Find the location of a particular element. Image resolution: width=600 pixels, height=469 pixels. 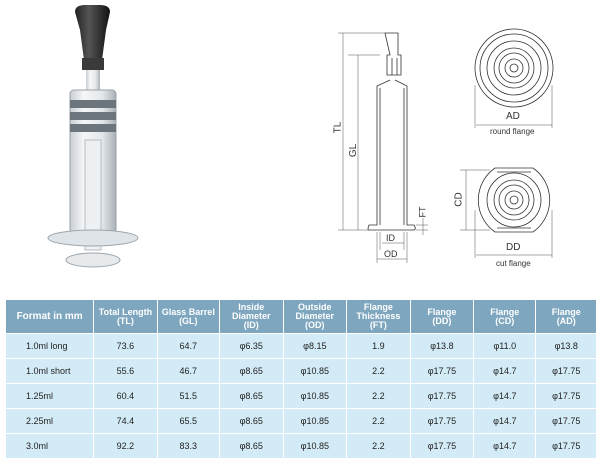

column-header-text: Format in mm is located at coordinates (49, 316).